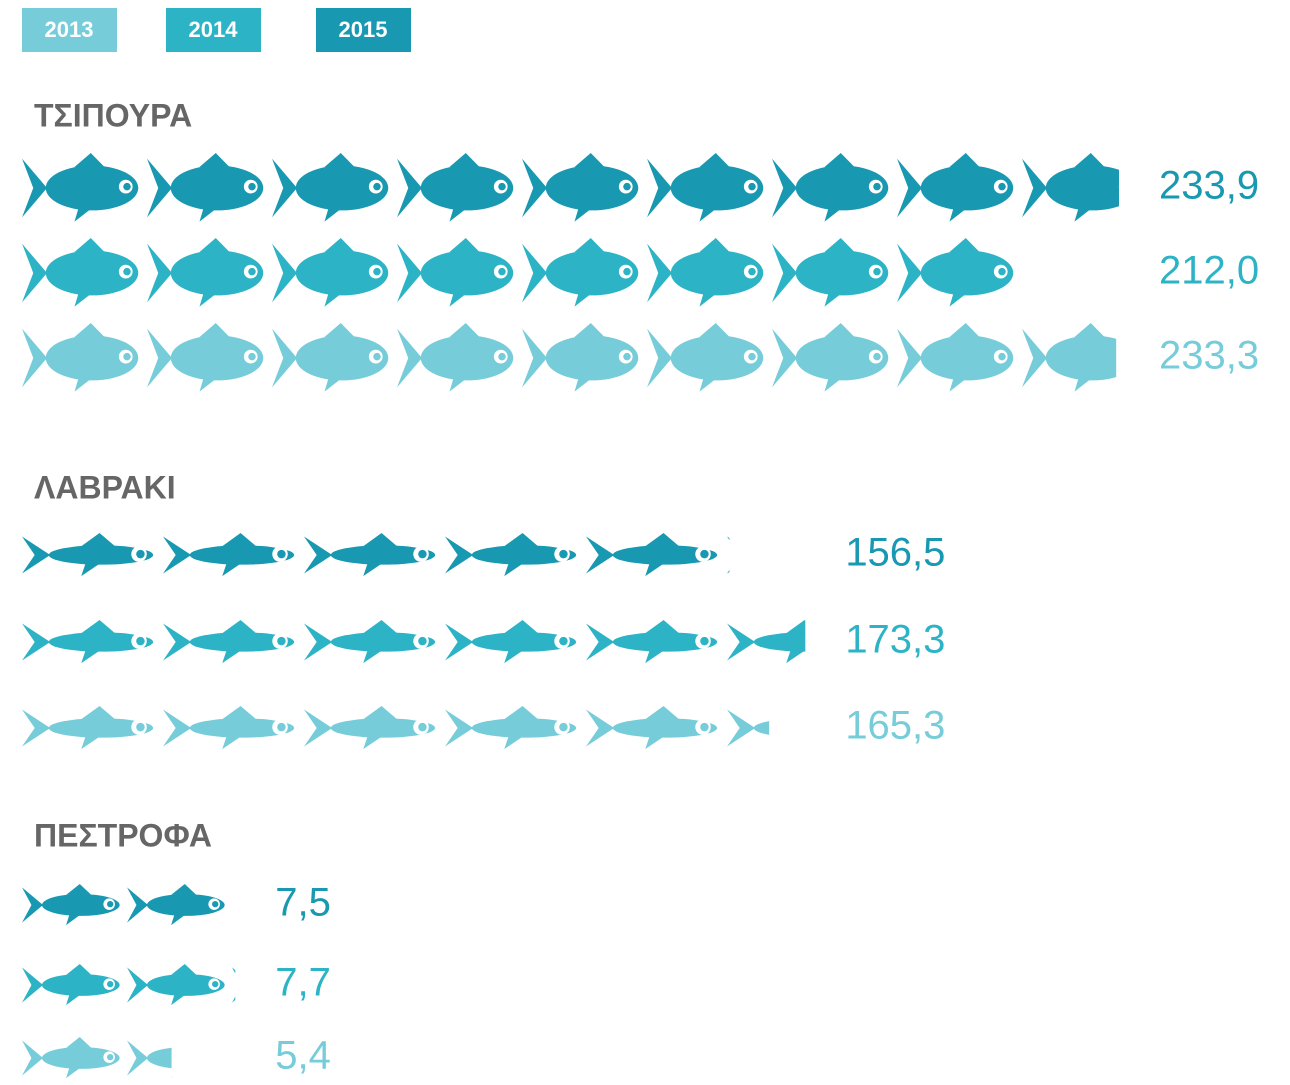 This screenshot has height=1085, width=1290. I want to click on group-title: ΛΑΒΡΑΚΙ, so click(105, 487).